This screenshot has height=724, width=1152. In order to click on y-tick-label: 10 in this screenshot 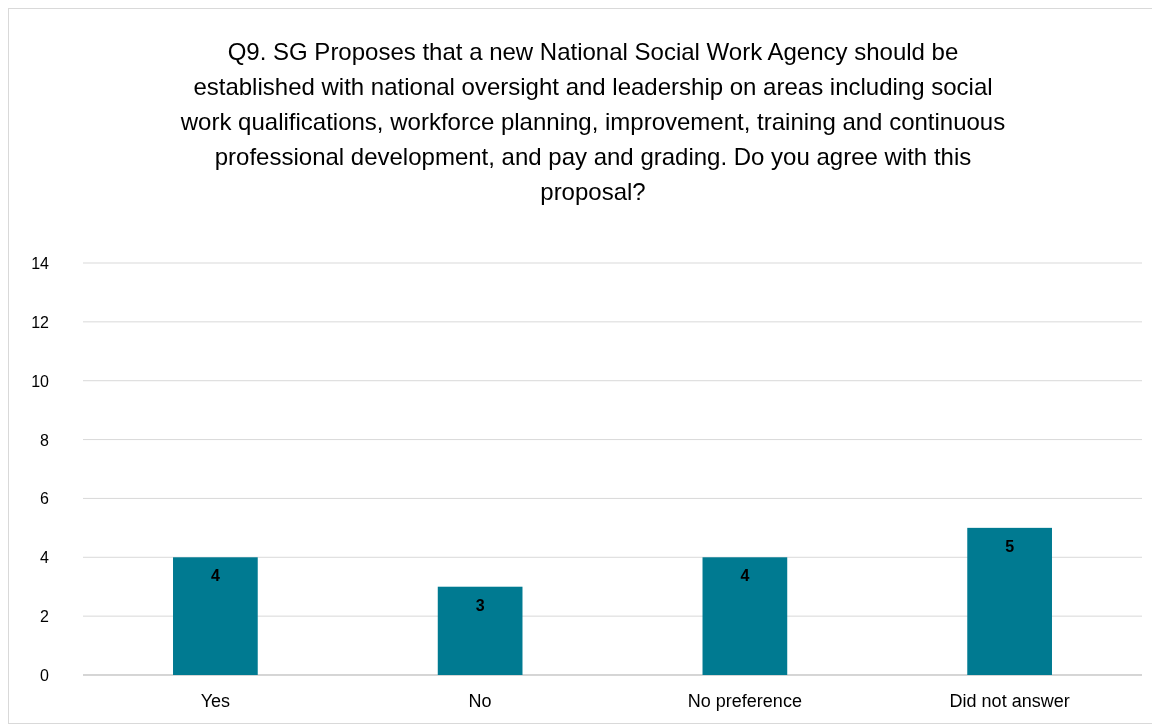, I will do `click(40, 381)`.